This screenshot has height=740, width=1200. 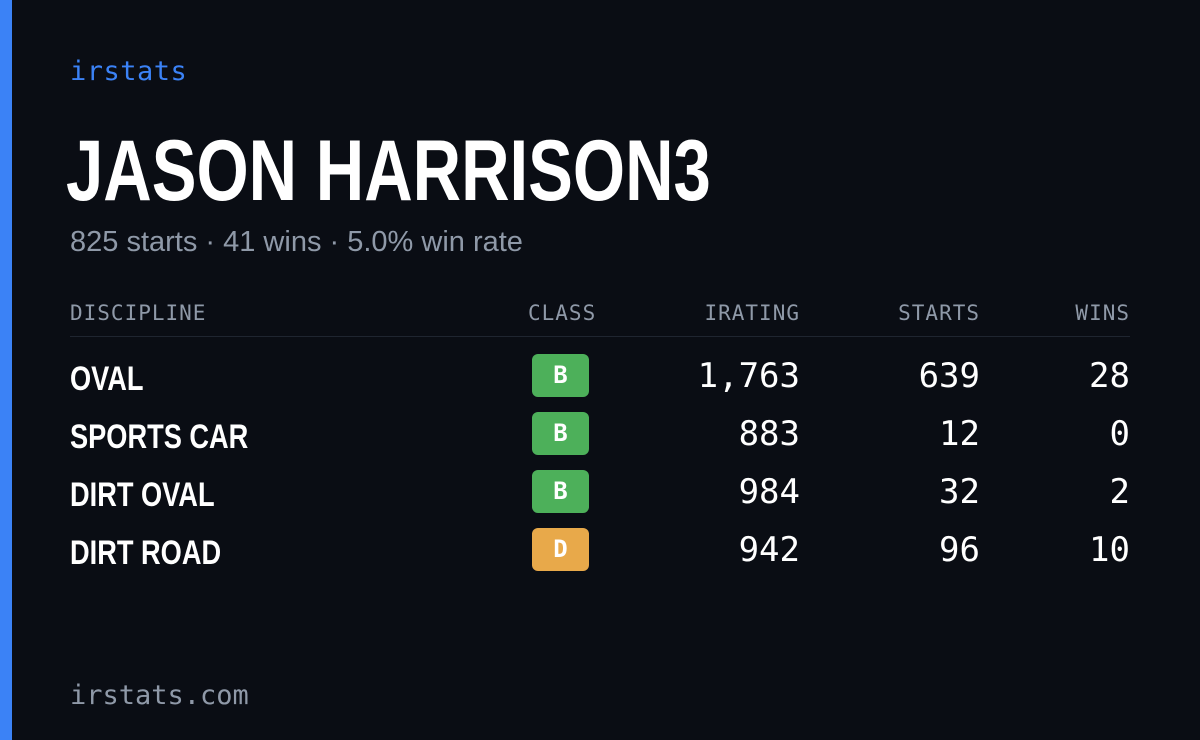 What do you see at coordinates (129, 71) in the screenshot?
I see `brand-logo-text: irstats` at bounding box center [129, 71].